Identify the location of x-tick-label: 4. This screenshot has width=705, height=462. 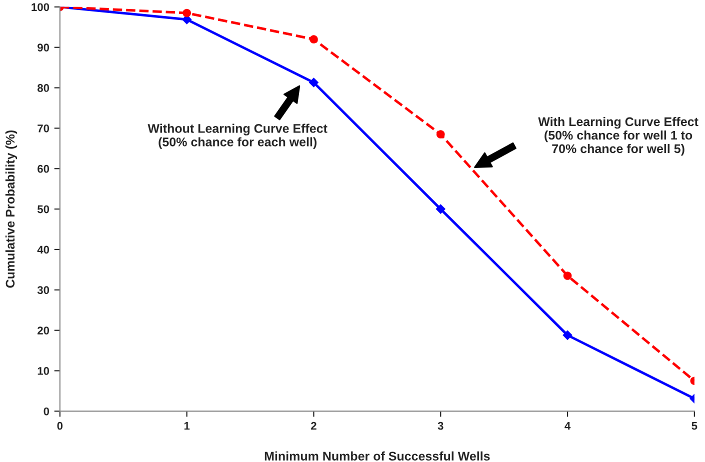
(567, 426).